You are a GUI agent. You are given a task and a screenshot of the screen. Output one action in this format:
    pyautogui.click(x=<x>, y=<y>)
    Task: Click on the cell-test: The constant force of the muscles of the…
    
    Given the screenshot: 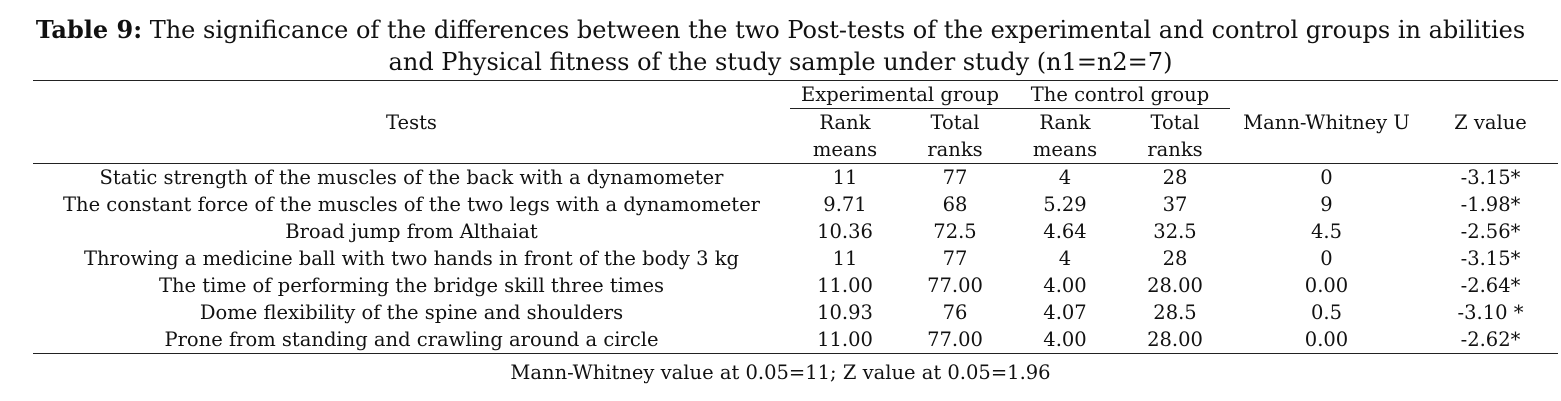 What is the action you would take?
    pyautogui.click(x=411, y=204)
    